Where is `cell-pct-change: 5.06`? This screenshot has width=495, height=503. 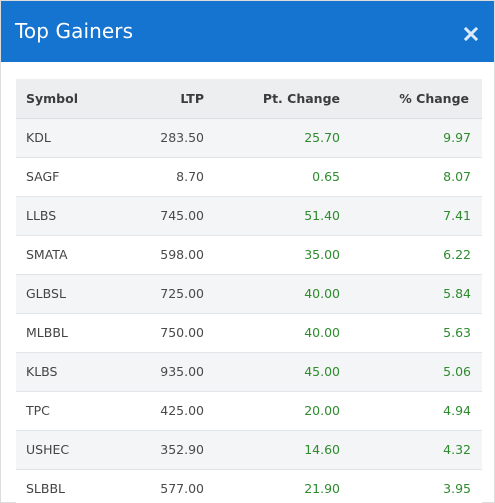 cell-pct-change: 5.06 is located at coordinates (457, 371).